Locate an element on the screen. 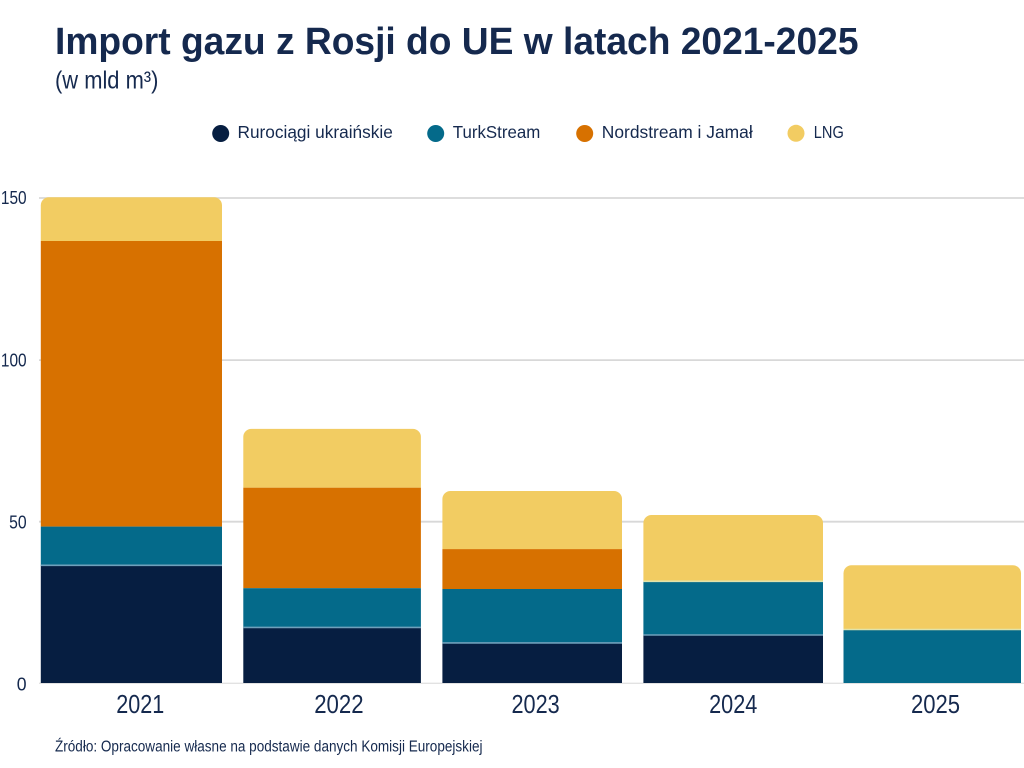 The width and height of the screenshot is (1024, 768). svg-text: Rurociągi ukraińskie is located at coordinates (315, 132).